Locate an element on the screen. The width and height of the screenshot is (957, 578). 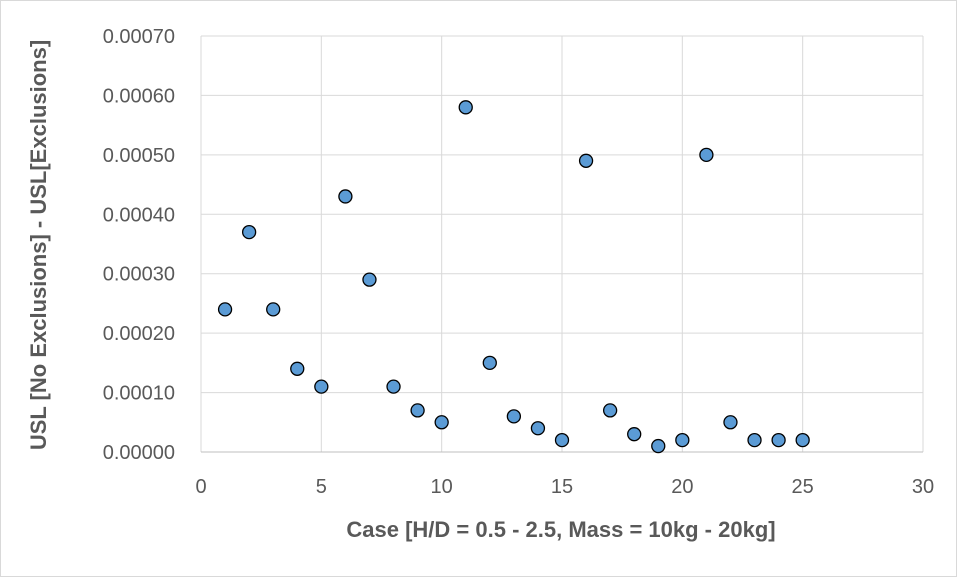
y-axis-title: USL [No Exclusions] - USL[Exclusions] is located at coordinates (38, 245).